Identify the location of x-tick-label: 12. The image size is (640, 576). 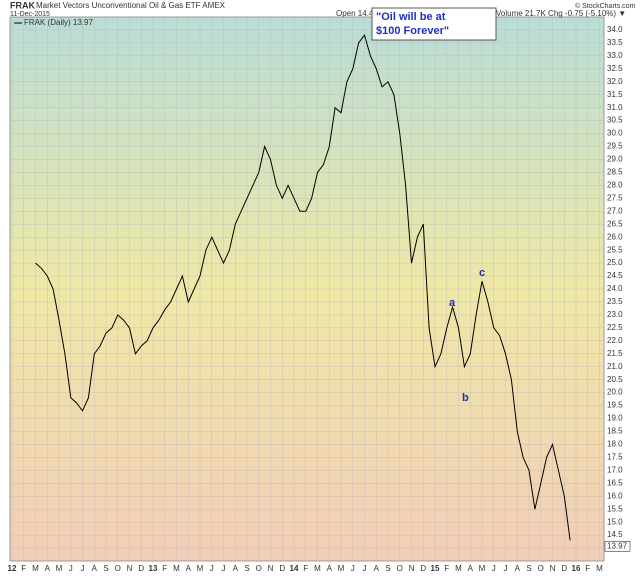
(12, 568).